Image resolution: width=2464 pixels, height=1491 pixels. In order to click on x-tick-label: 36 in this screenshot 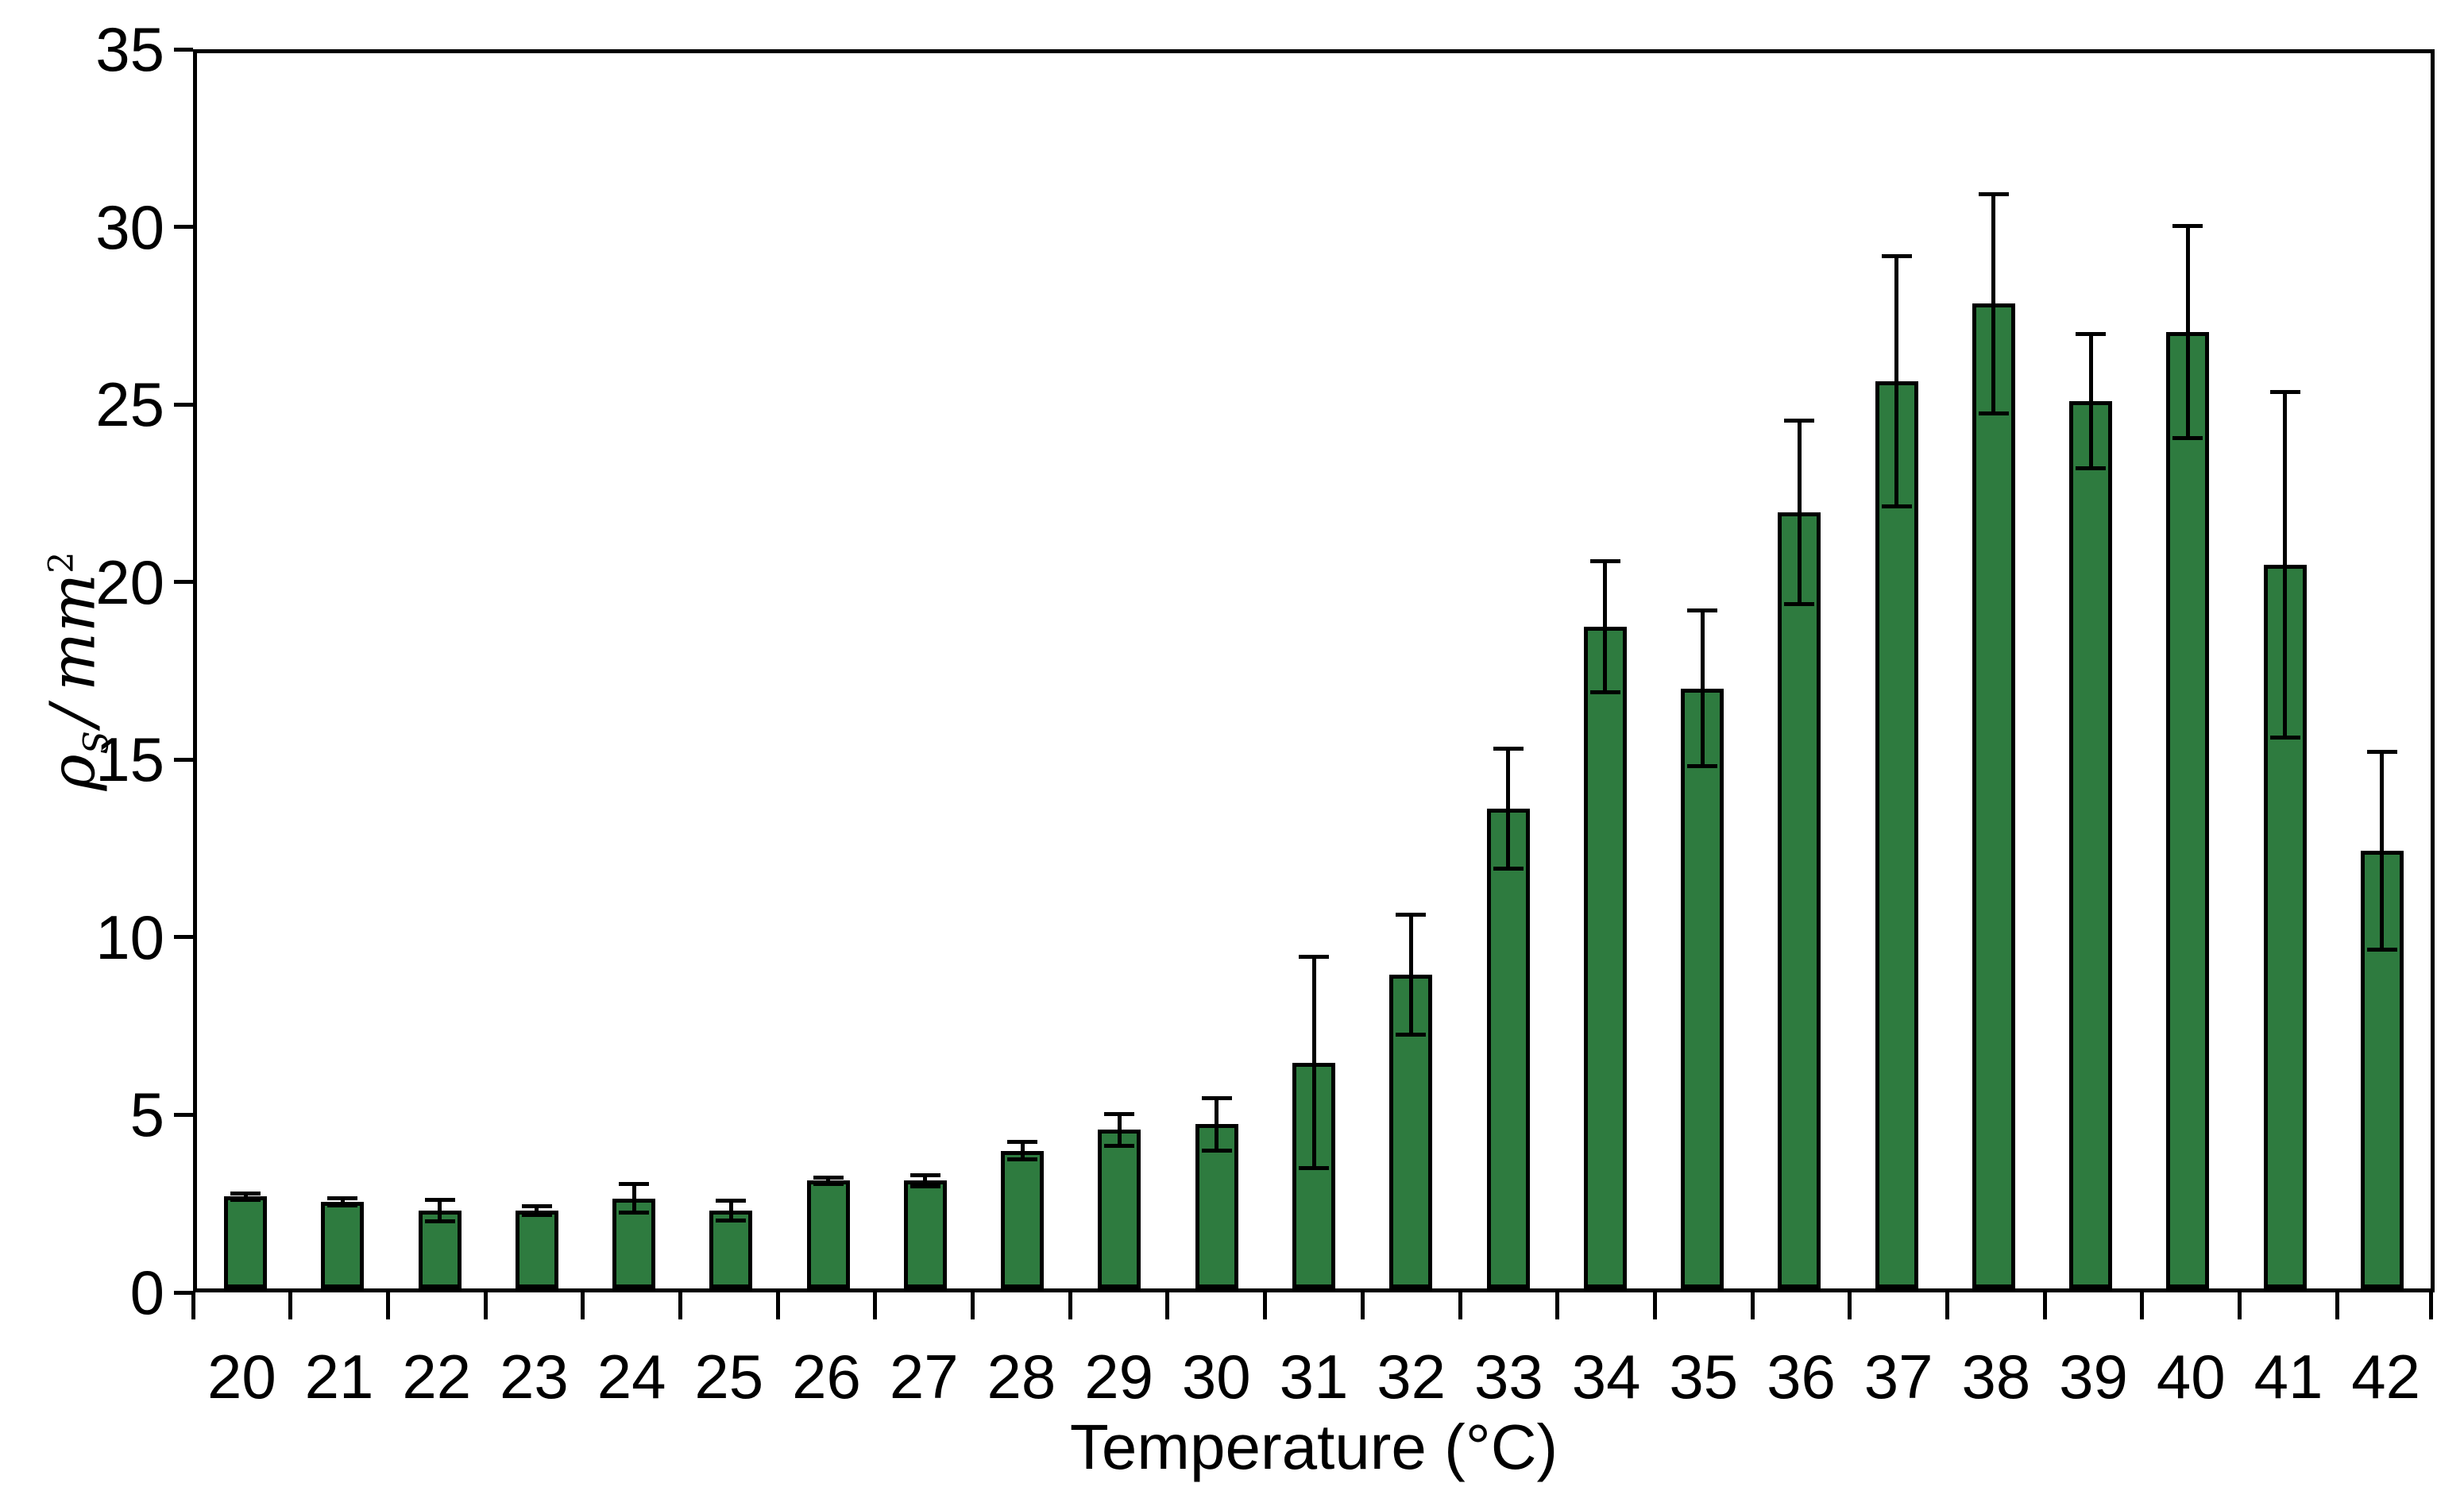, I will do `click(1802, 1377)`.